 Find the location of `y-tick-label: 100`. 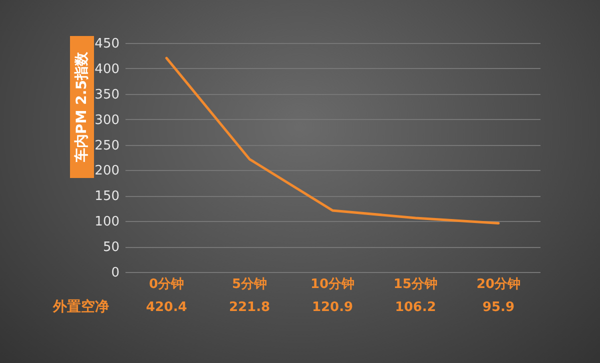

y-tick-label: 100 is located at coordinates (107, 222).